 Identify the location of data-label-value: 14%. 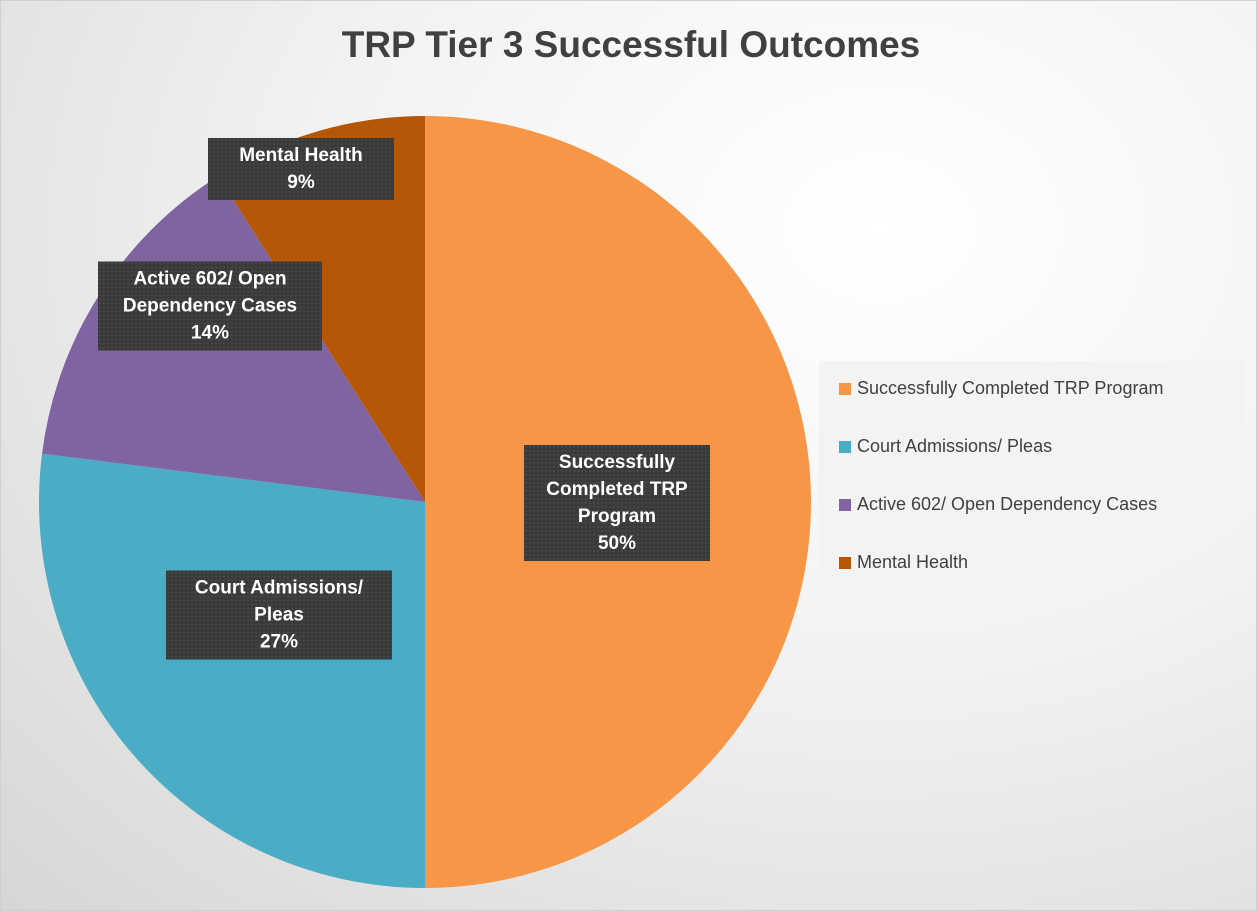
(210, 333).